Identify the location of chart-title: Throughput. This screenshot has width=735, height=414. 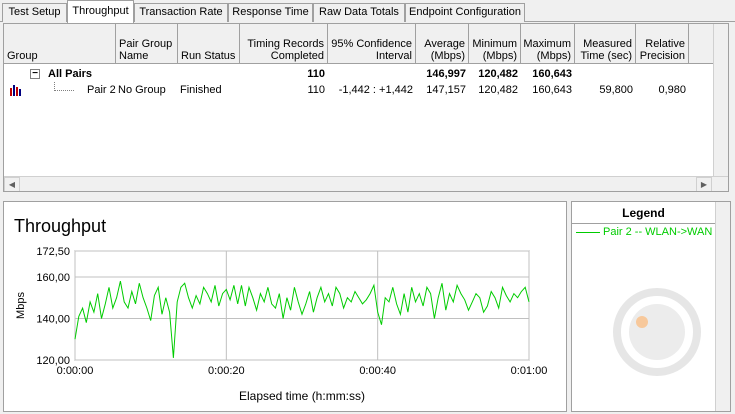
(60, 226).